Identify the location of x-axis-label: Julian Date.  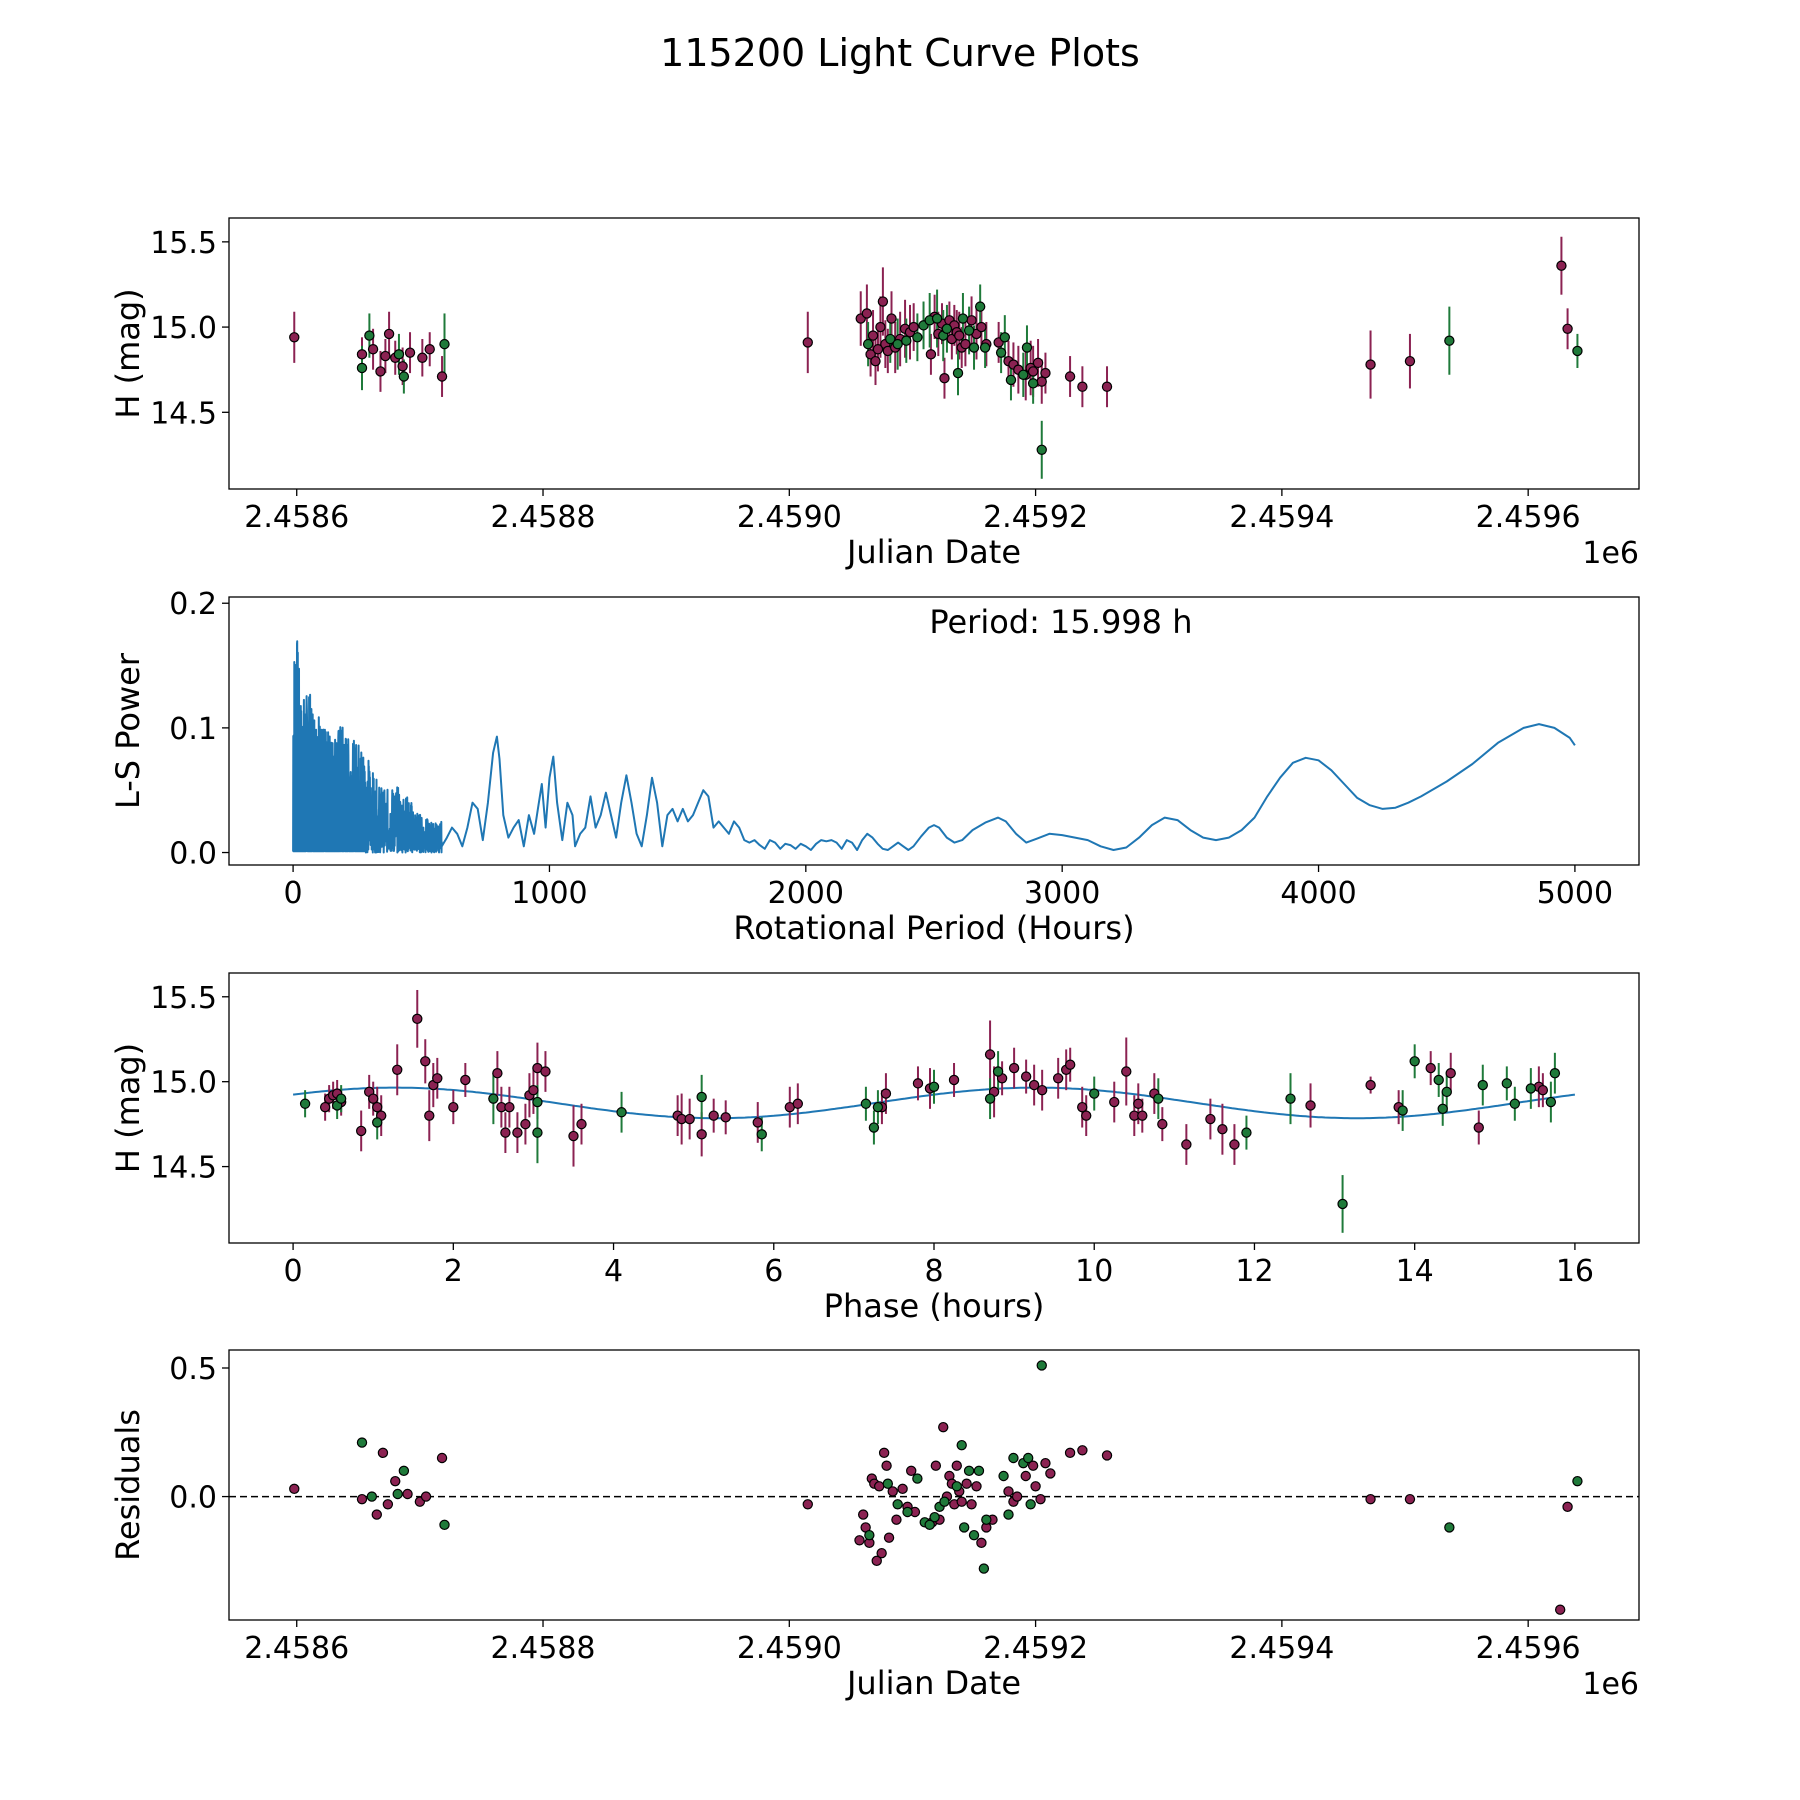
(933, 1683).